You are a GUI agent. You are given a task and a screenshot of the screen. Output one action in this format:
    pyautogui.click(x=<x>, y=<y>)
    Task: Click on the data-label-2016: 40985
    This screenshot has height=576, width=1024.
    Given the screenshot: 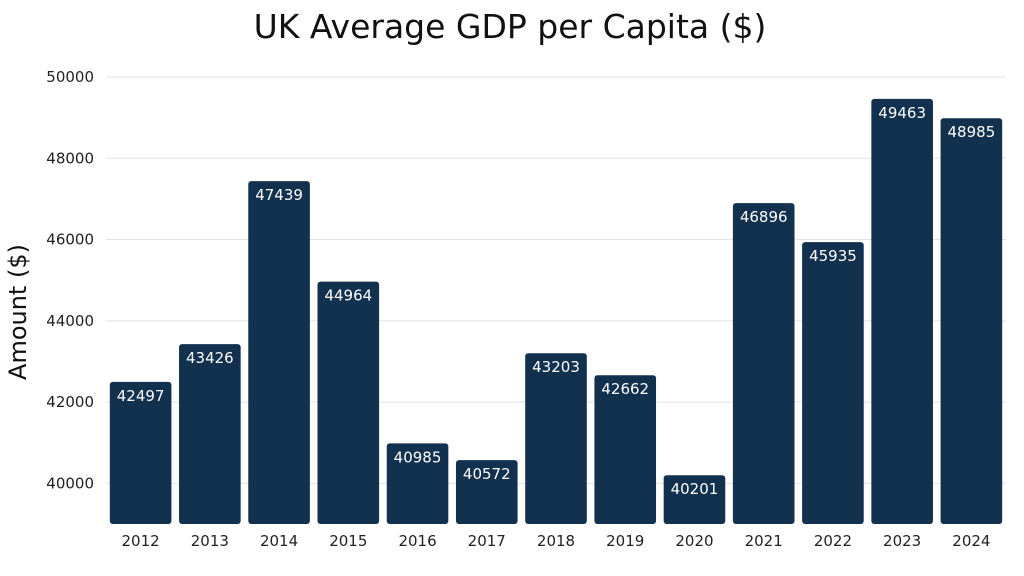 What is the action you would take?
    pyautogui.click(x=418, y=457)
    